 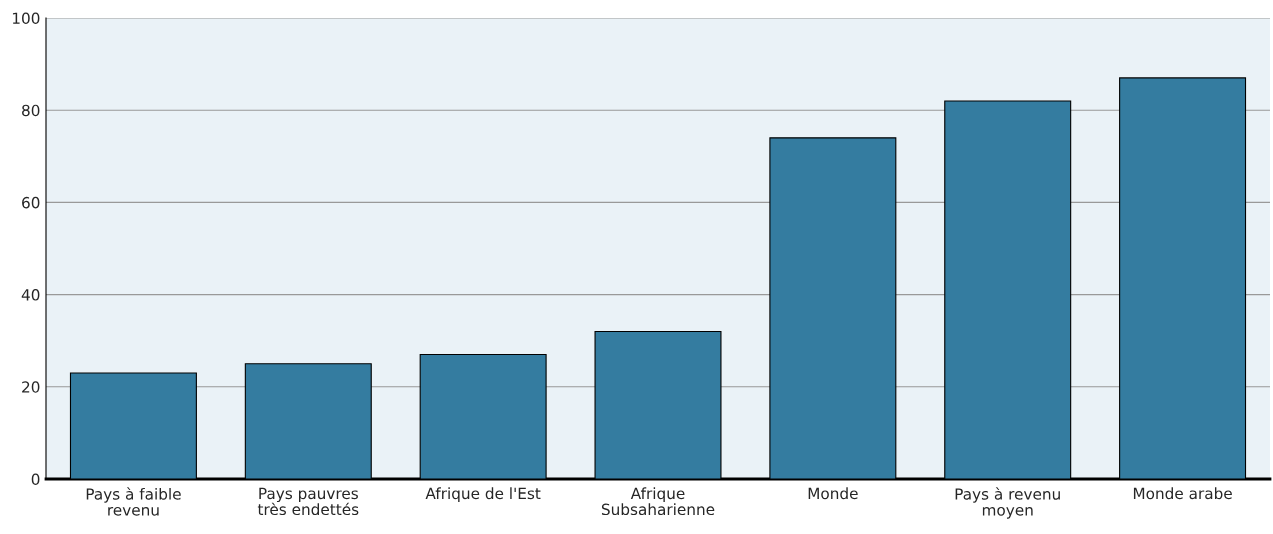 I want to click on y-tick-label: 0, so click(x=35, y=479).